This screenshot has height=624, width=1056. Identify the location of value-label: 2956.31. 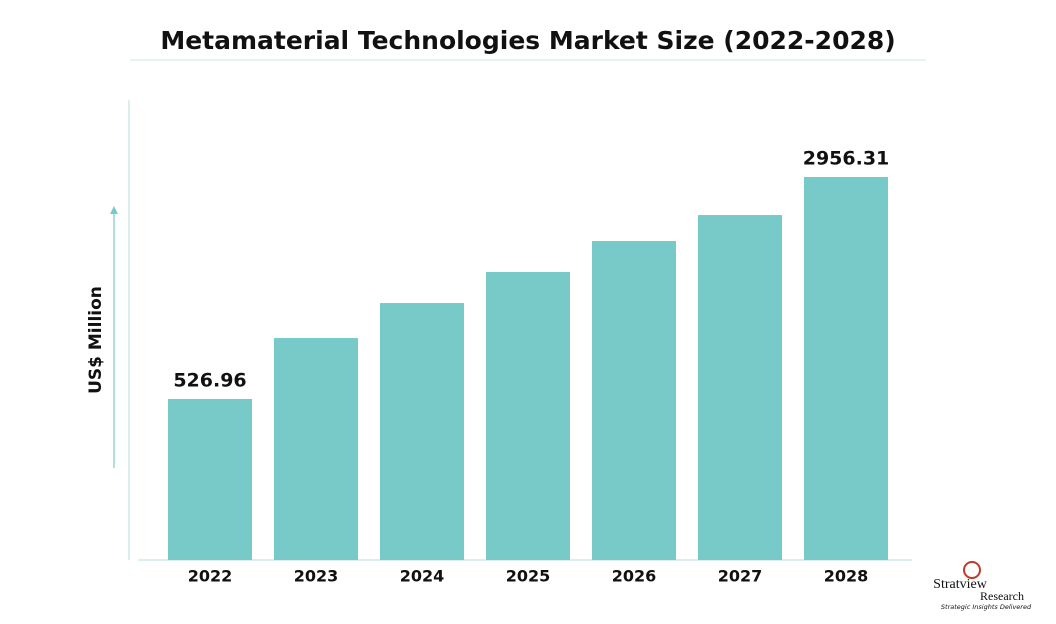
(846, 159).